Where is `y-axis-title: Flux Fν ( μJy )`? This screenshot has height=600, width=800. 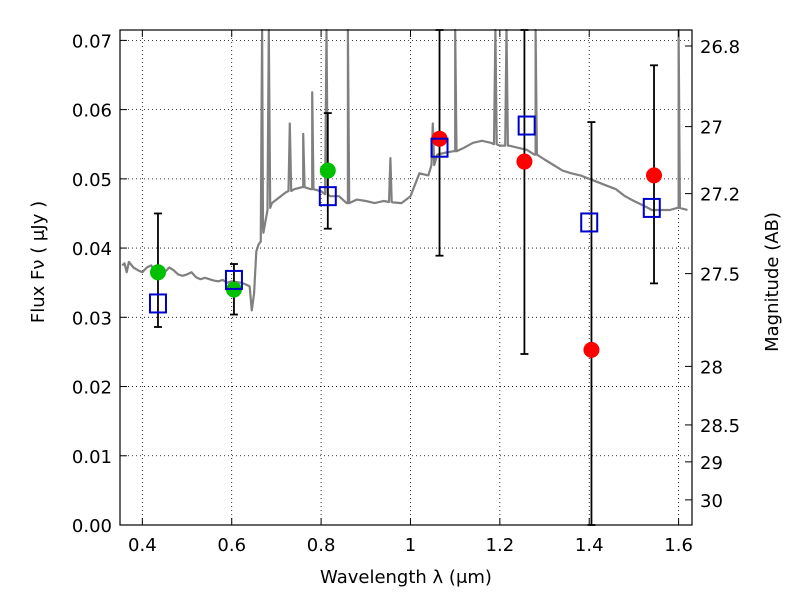 y-axis-title: Flux Fν ( μJy ) is located at coordinates (38, 262).